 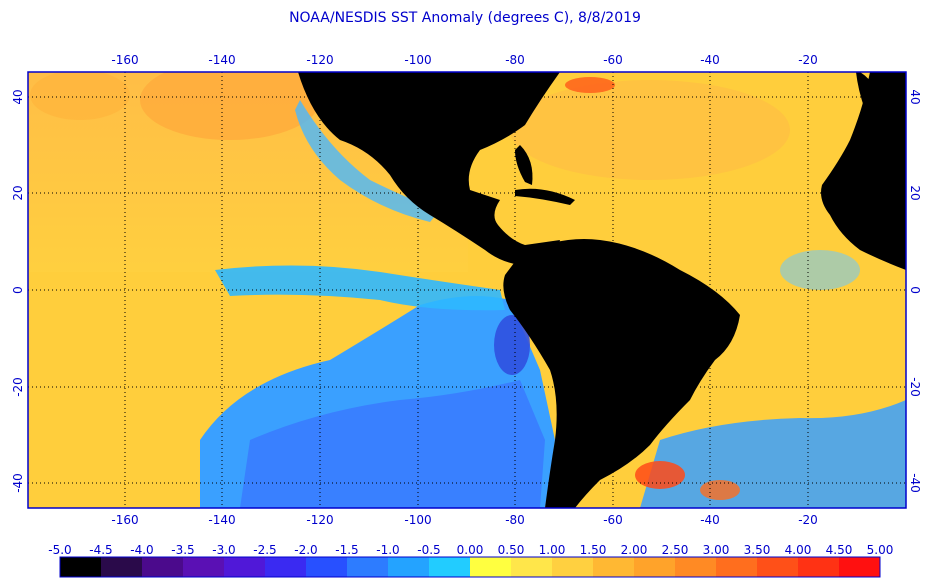 I want to click on land-south-america, so click(x=621, y=373).